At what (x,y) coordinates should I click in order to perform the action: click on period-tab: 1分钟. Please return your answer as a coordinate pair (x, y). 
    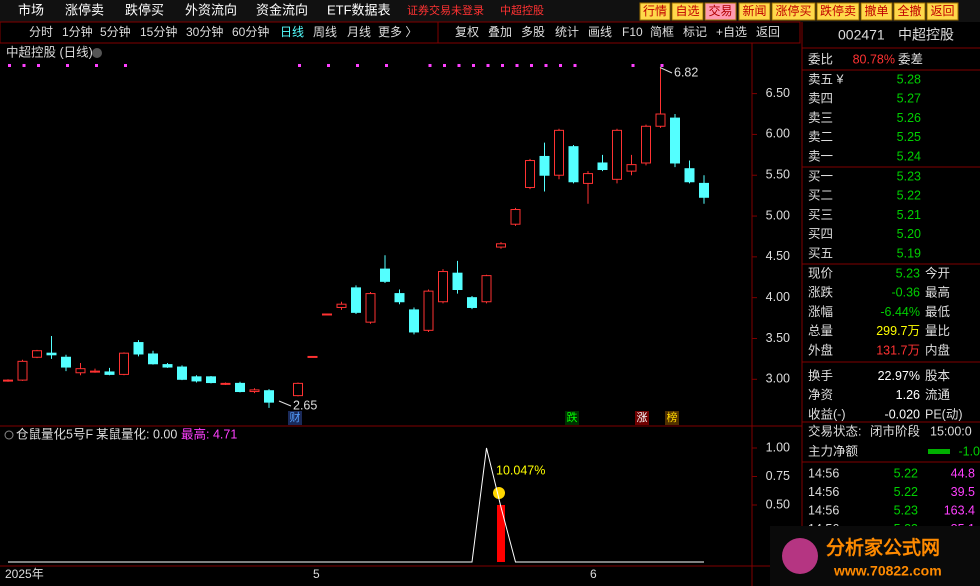
    Looking at the image, I should click on (77, 31).